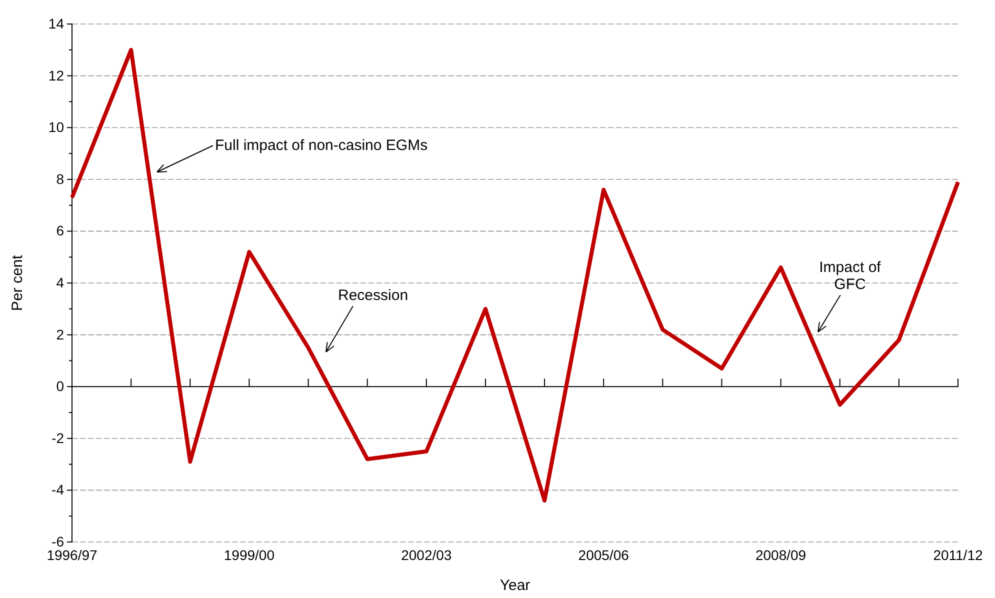 The height and width of the screenshot is (598, 995). Describe the element at coordinates (56, 75) in the screenshot. I see `y-tick-label: 12` at that location.